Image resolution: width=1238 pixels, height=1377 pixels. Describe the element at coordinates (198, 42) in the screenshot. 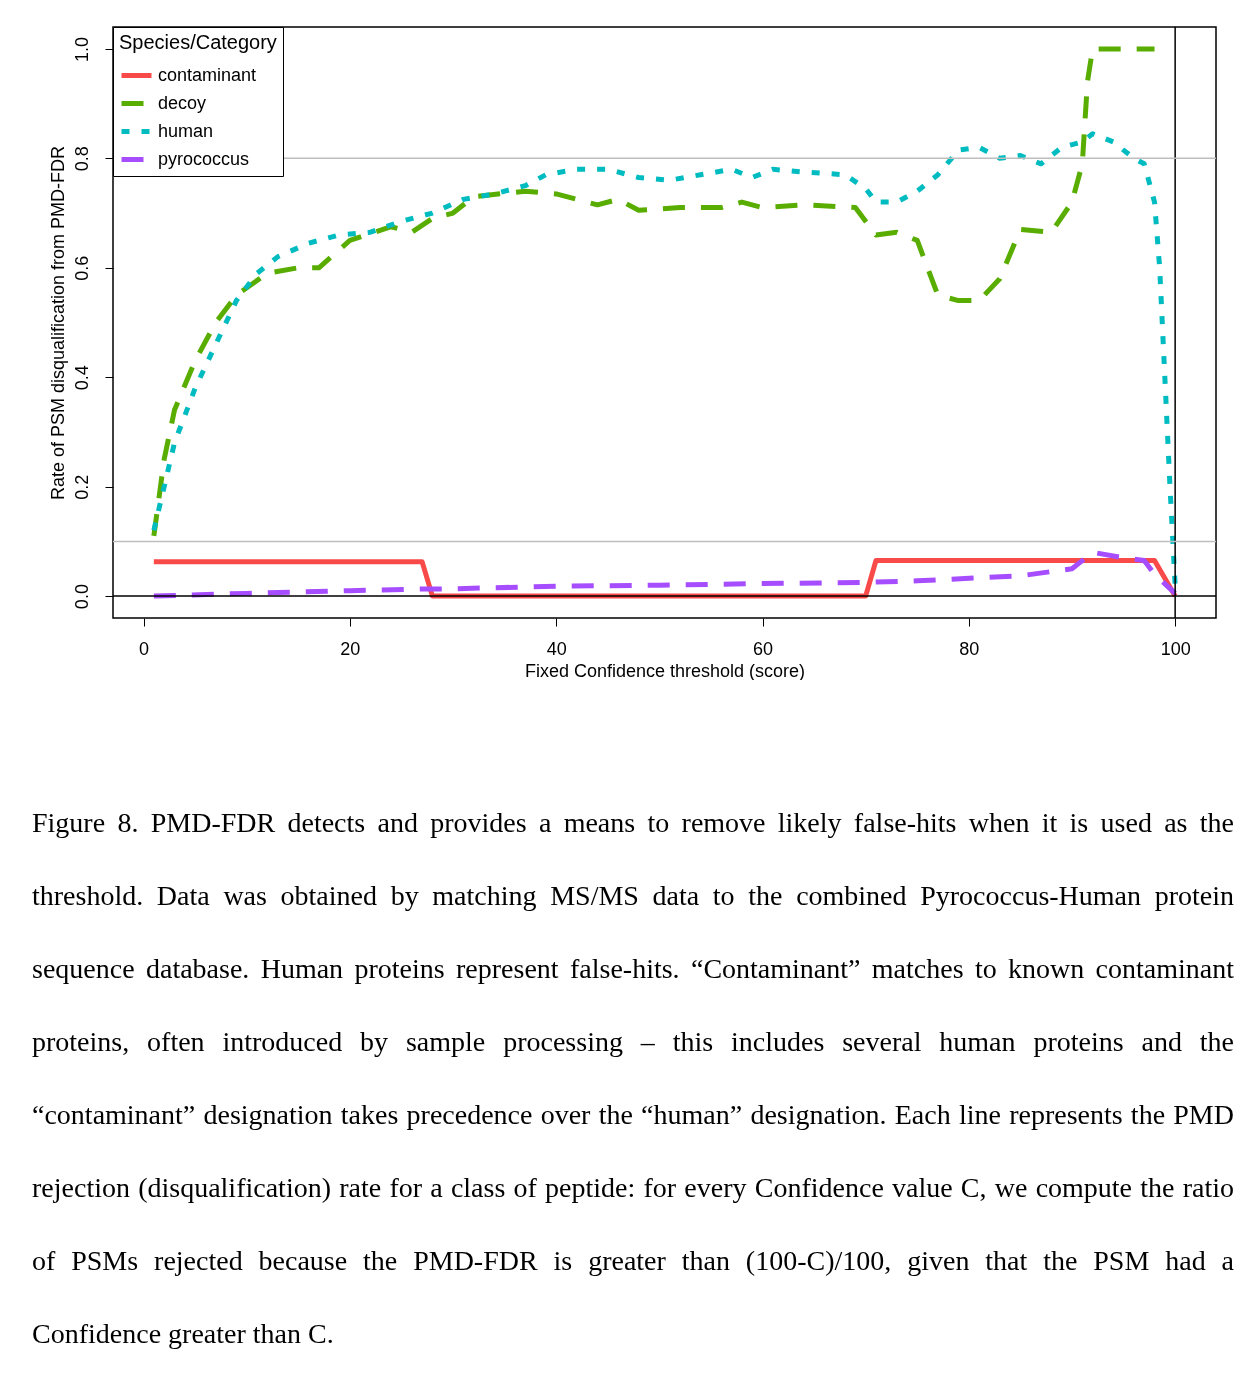

I see `legend-title: Species/Category` at that location.